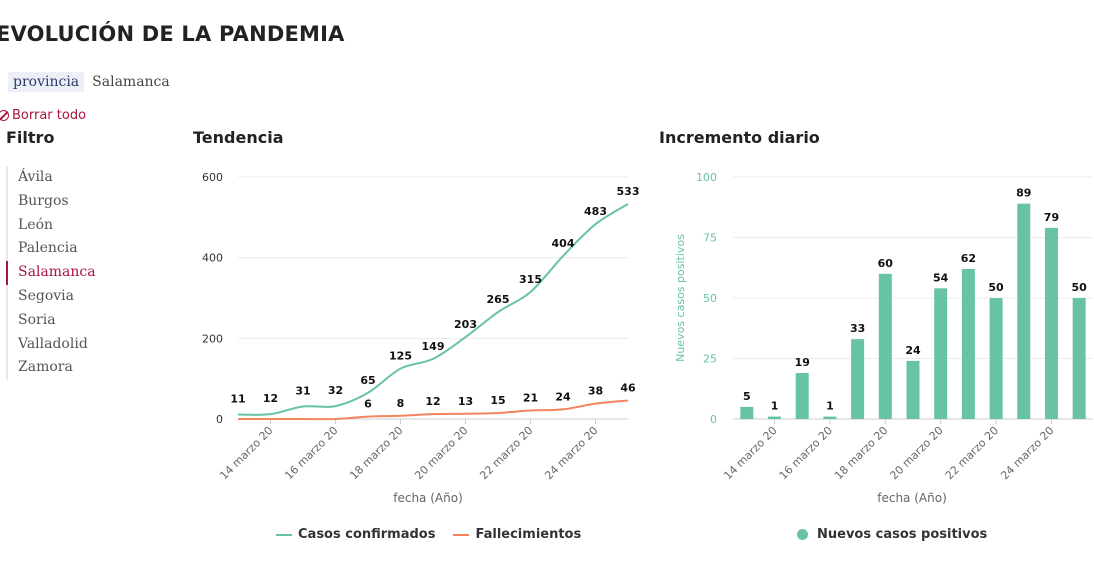 Image resolution: width=1094 pixels, height=571 pixels. What do you see at coordinates (246, 453) in the screenshot?
I see `trend-x-tick-label: 14 marzo 20` at bounding box center [246, 453].